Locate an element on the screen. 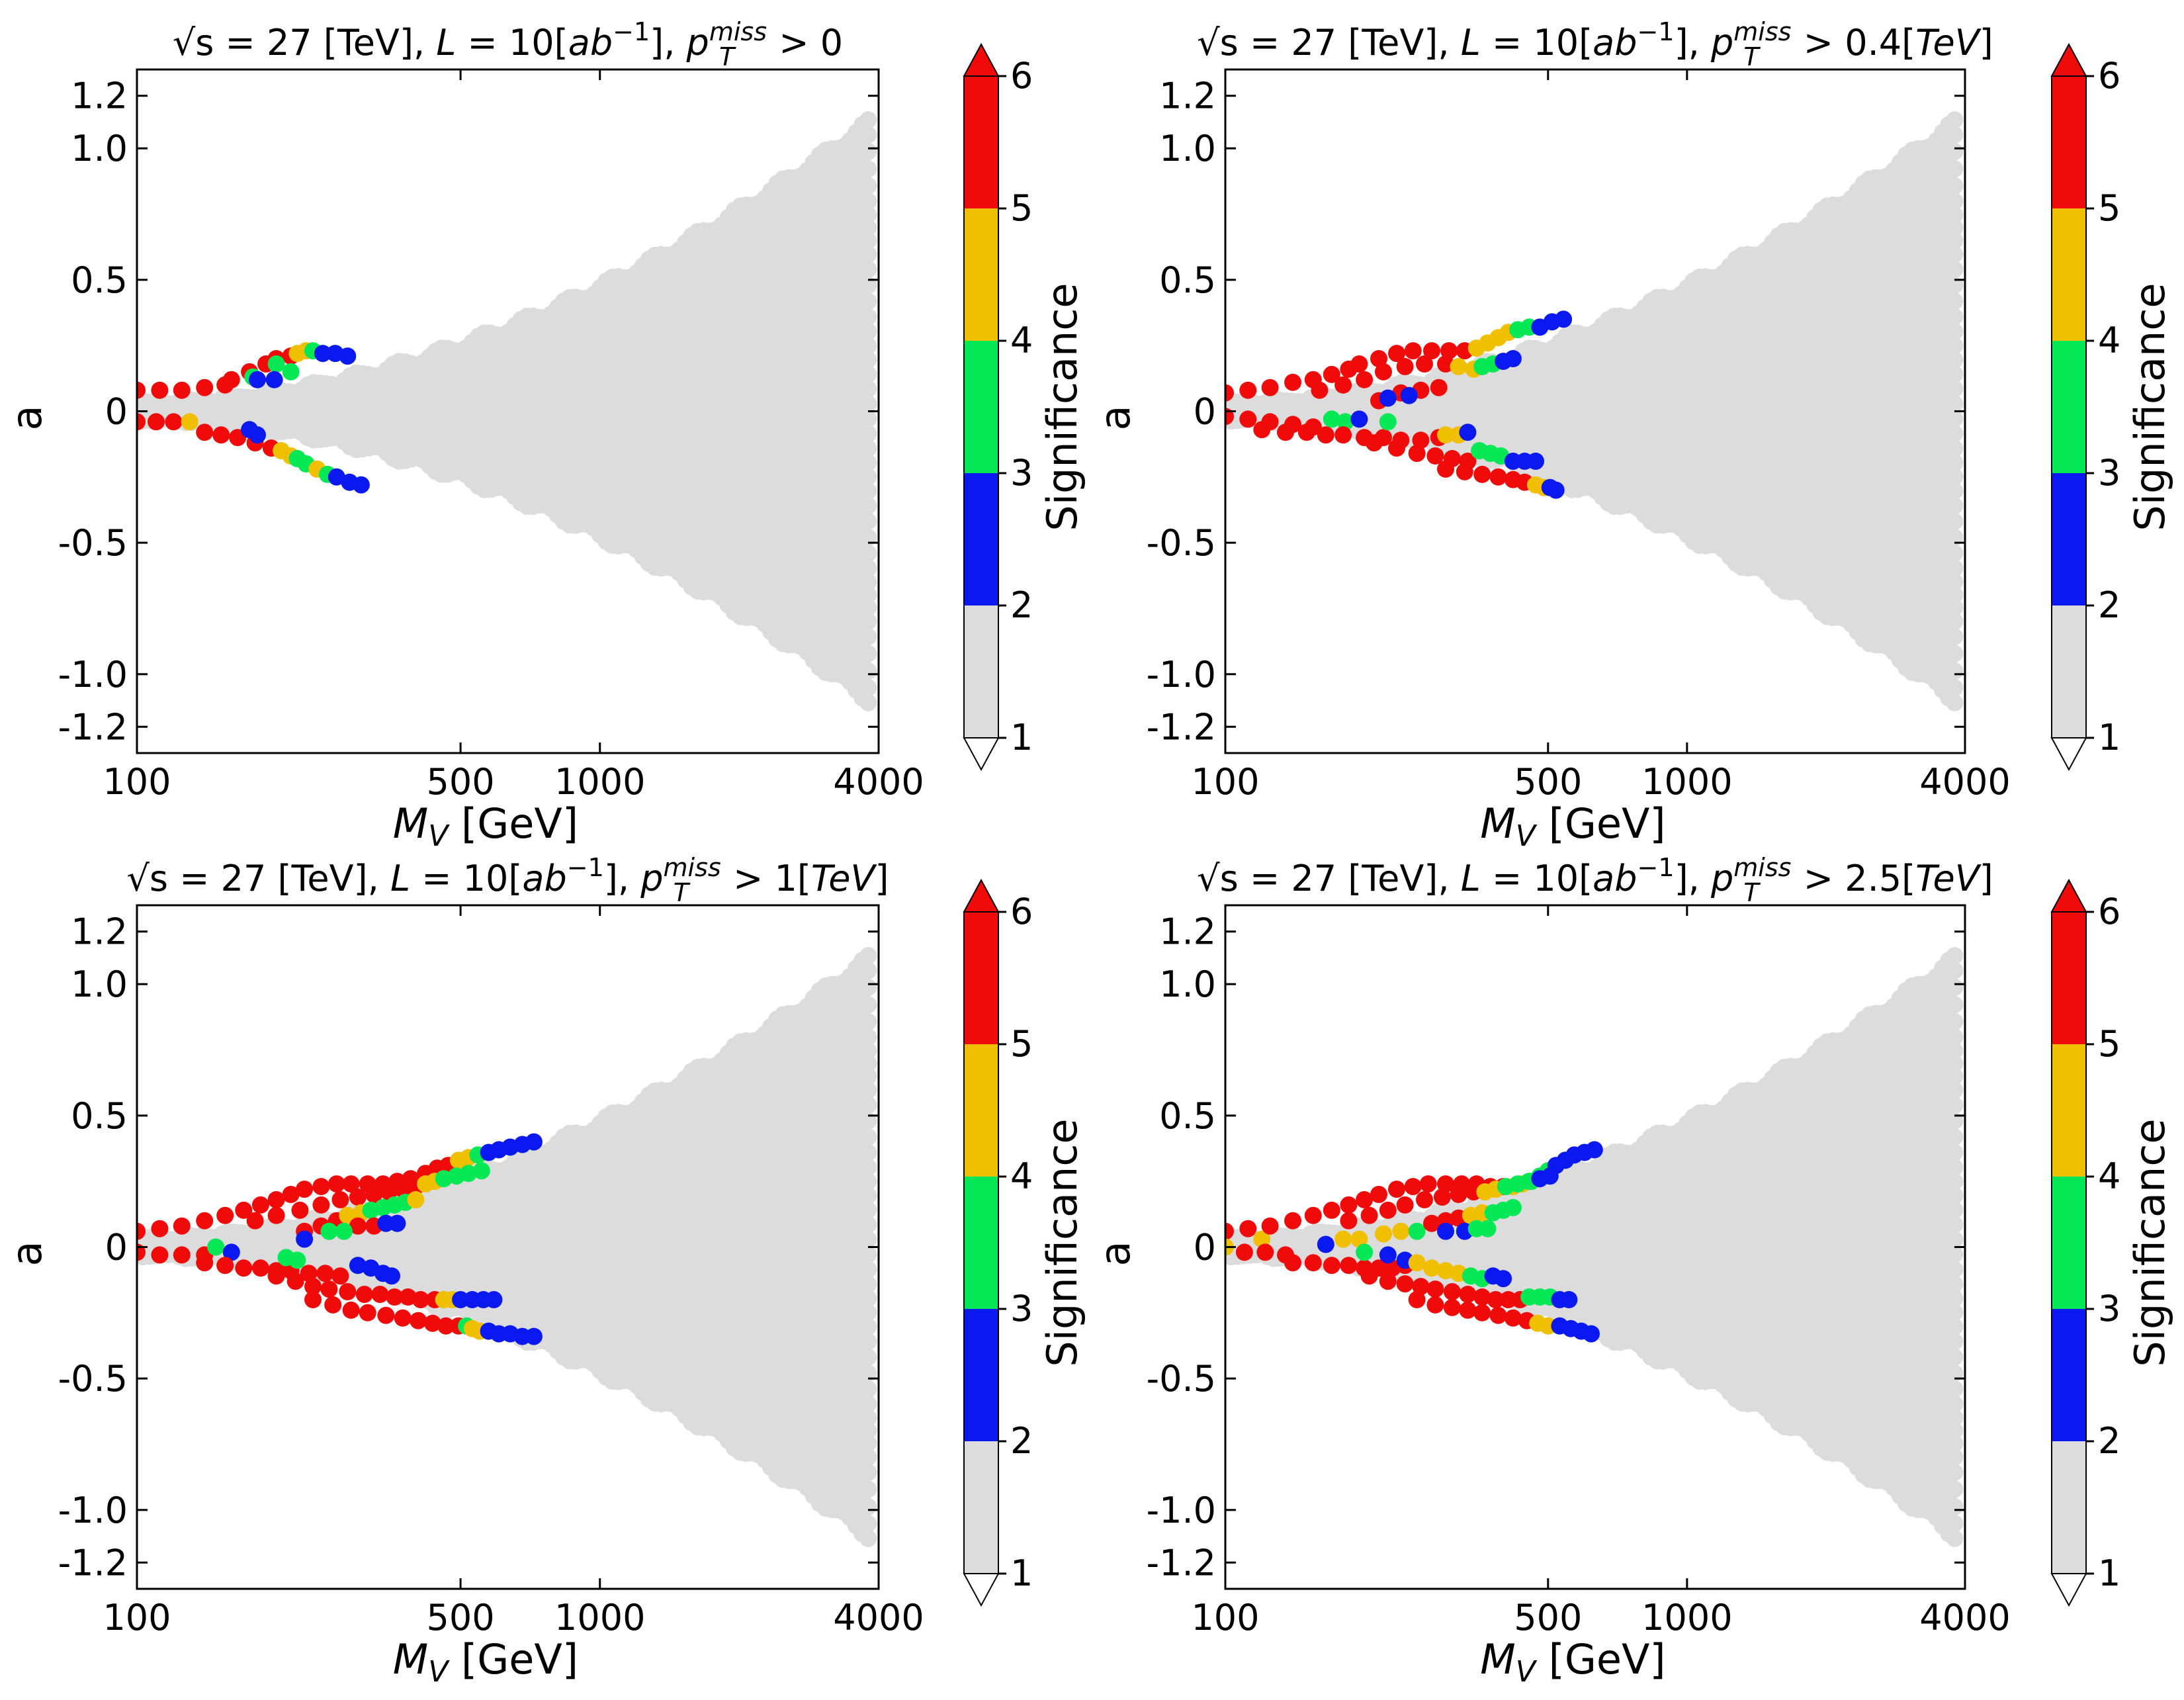  colorbar-tick-label: 3 is located at coordinates (1021, 473).